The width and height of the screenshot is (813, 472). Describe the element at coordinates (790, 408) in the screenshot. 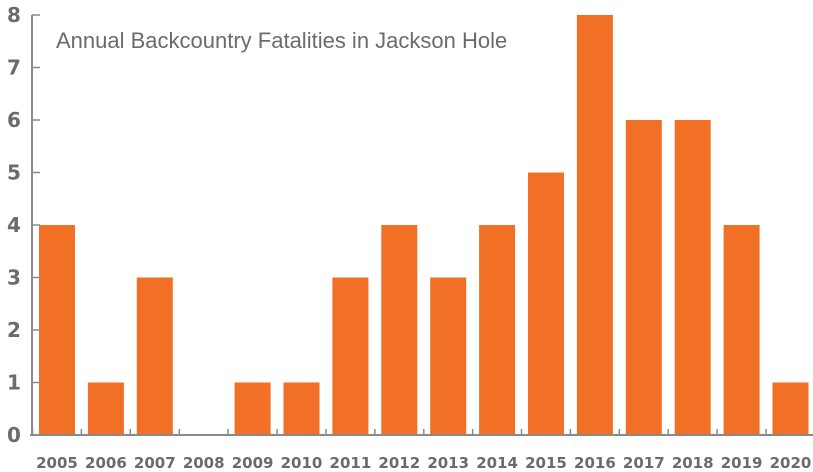

I see `bar-2020` at that location.